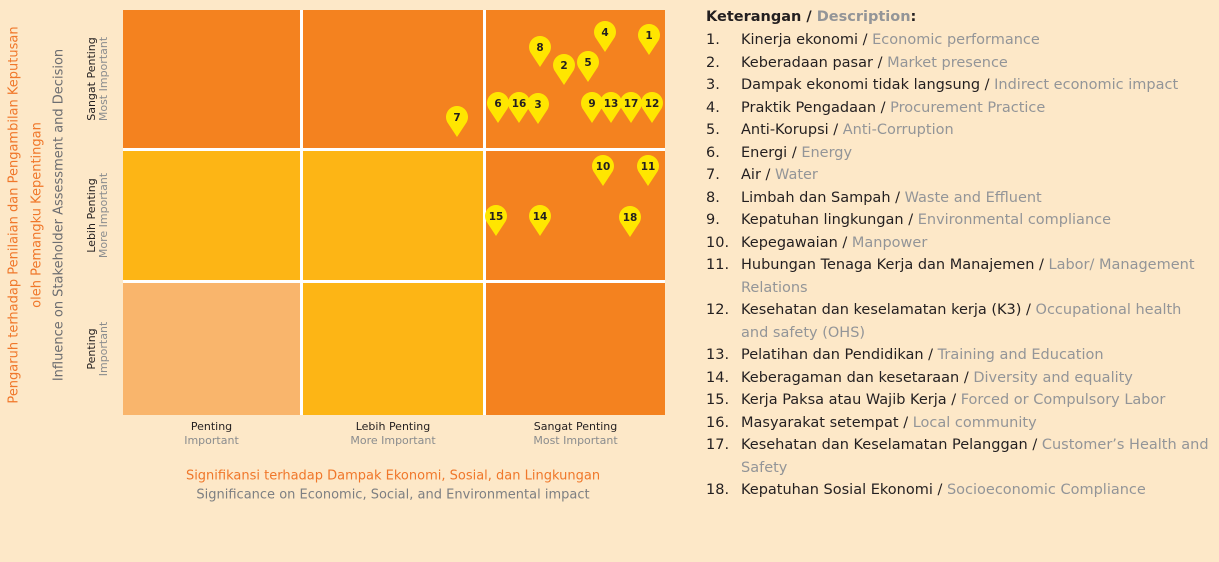 The image size is (1219, 562). I want to click on pin: 7, so click(457, 121).